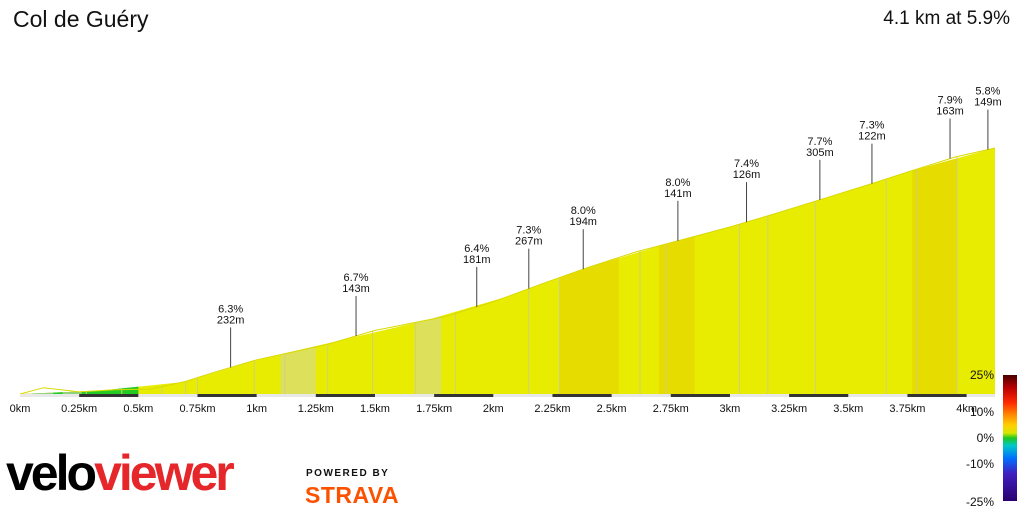 The image size is (1024, 512). Describe the element at coordinates (51, 473) in the screenshot. I see `logo-velo-text: velo` at that location.